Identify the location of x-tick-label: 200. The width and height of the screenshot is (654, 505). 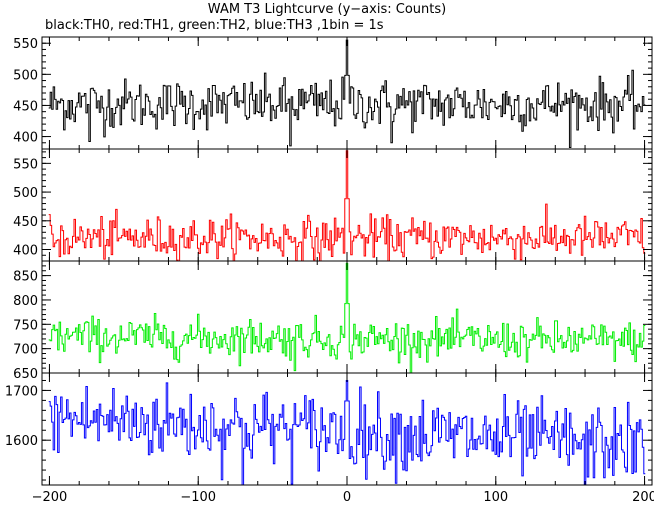
(643, 497).